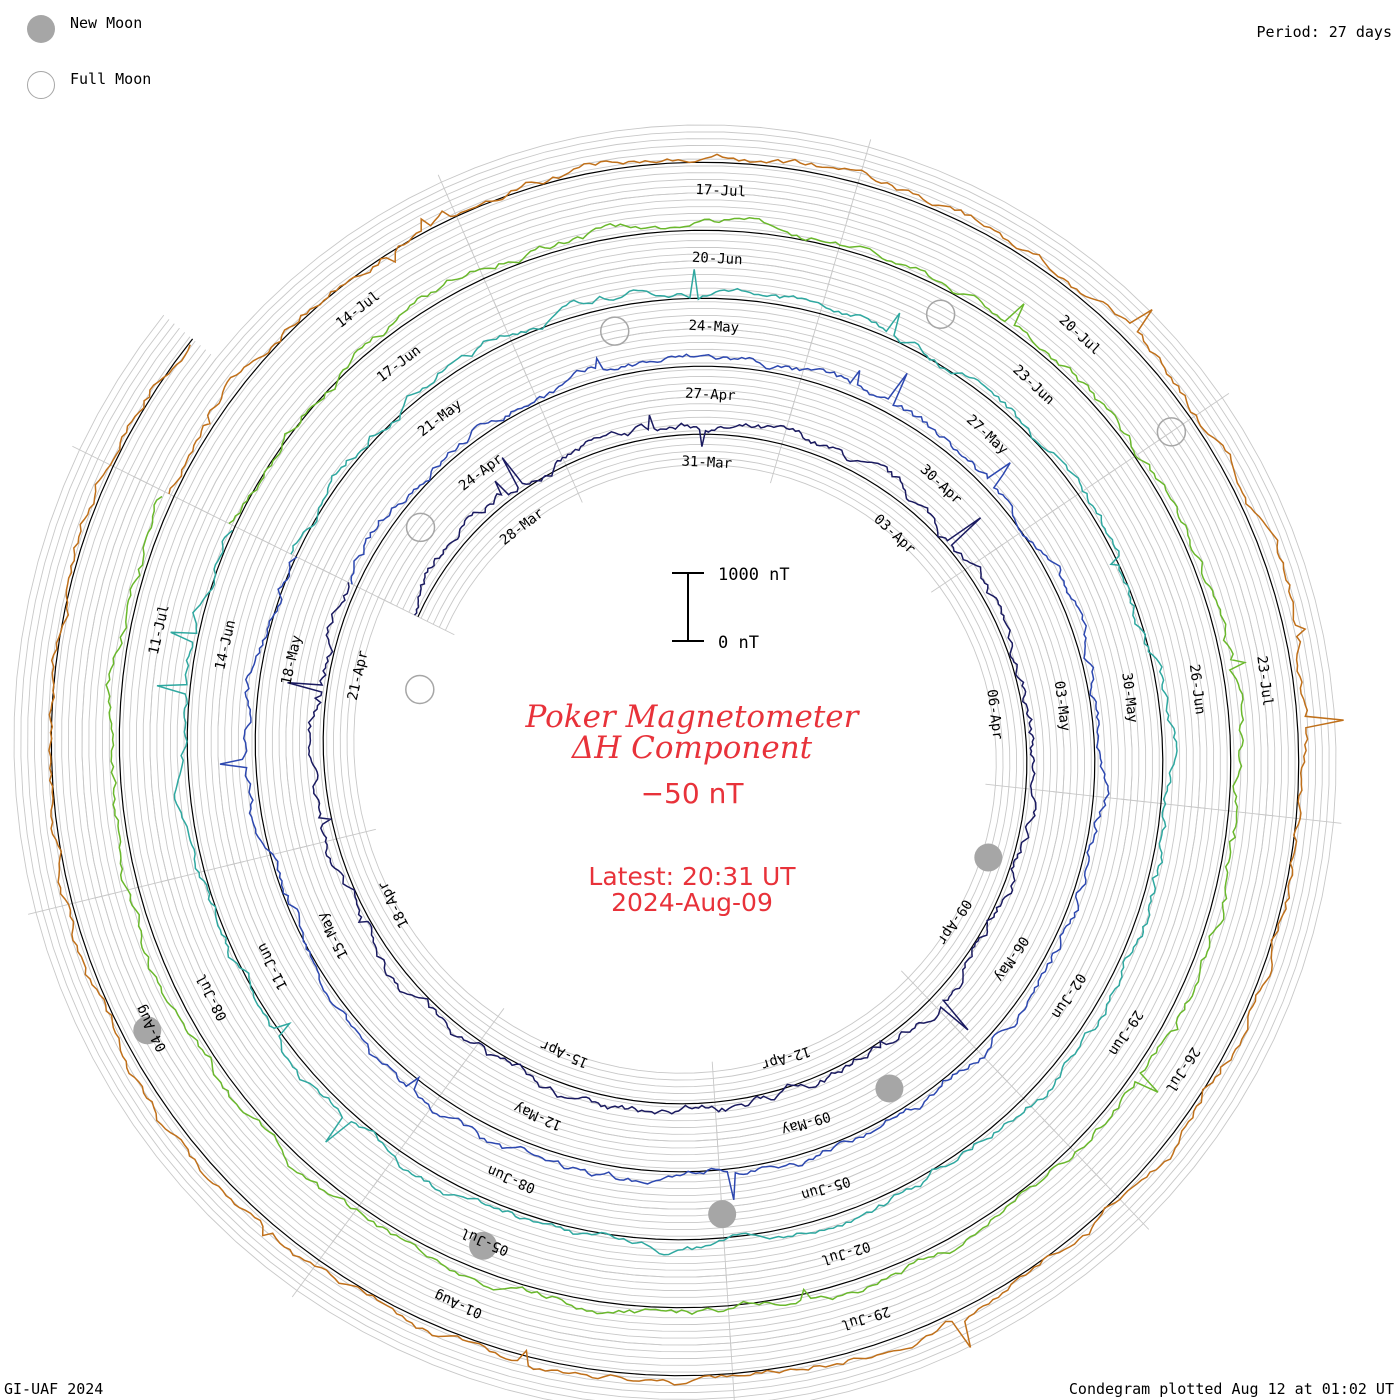 The width and height of the screenshot is (1400, 1400). What do you see at coordinates (717, 259) in the screenshot?
I see `date-tick-label: 20-Jun` at bounding box center [717, 259].